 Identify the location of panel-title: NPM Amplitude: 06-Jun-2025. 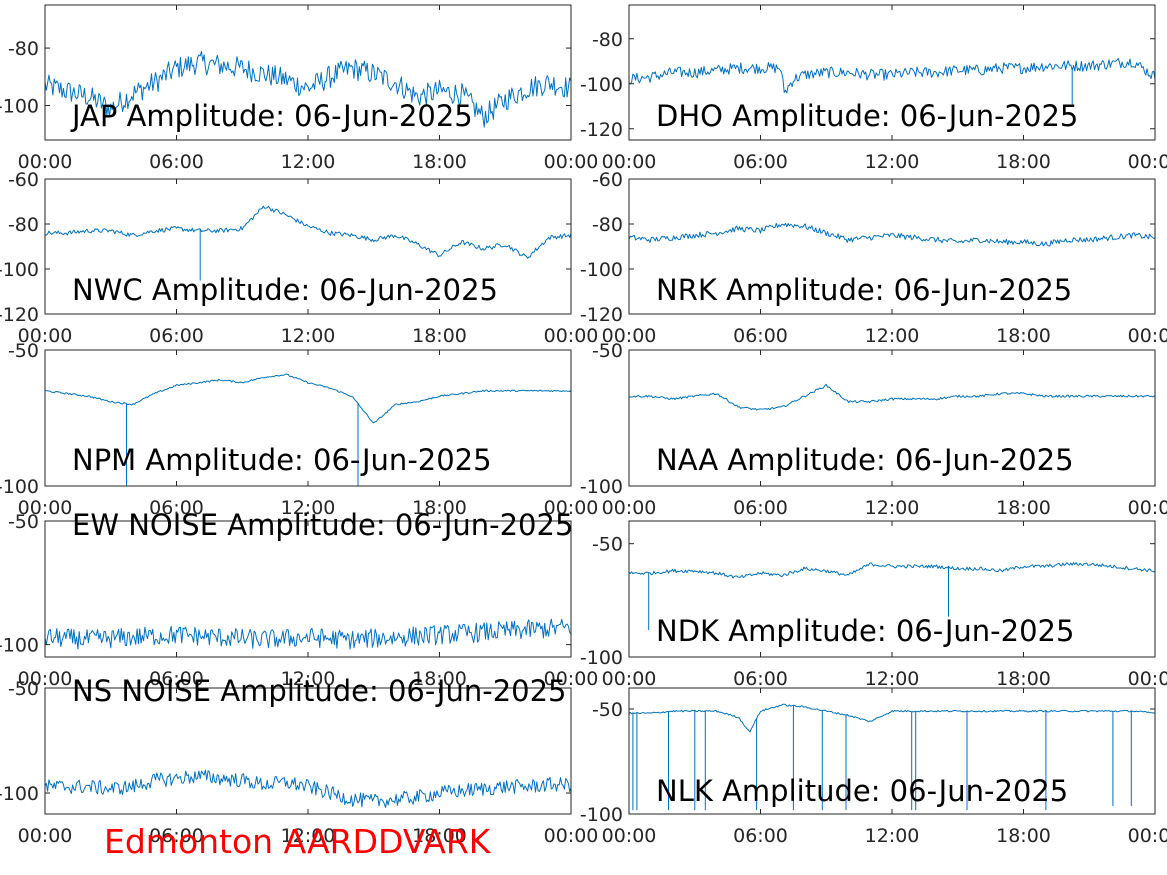
(282, 460).